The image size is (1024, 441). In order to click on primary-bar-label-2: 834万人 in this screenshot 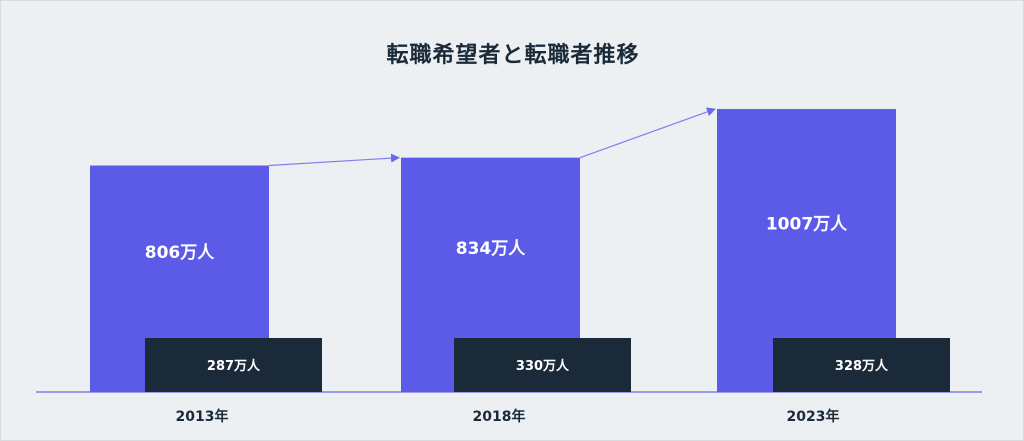, I will do `click(491, 249)`.